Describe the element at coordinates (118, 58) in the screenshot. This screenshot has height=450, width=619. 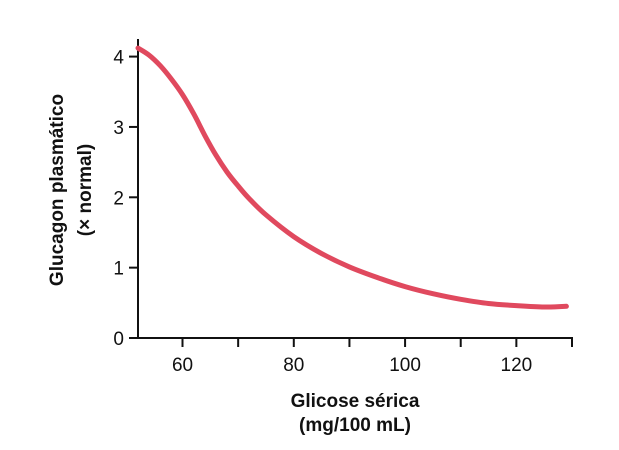
I see `y-tick-label-4: 4` at that location.